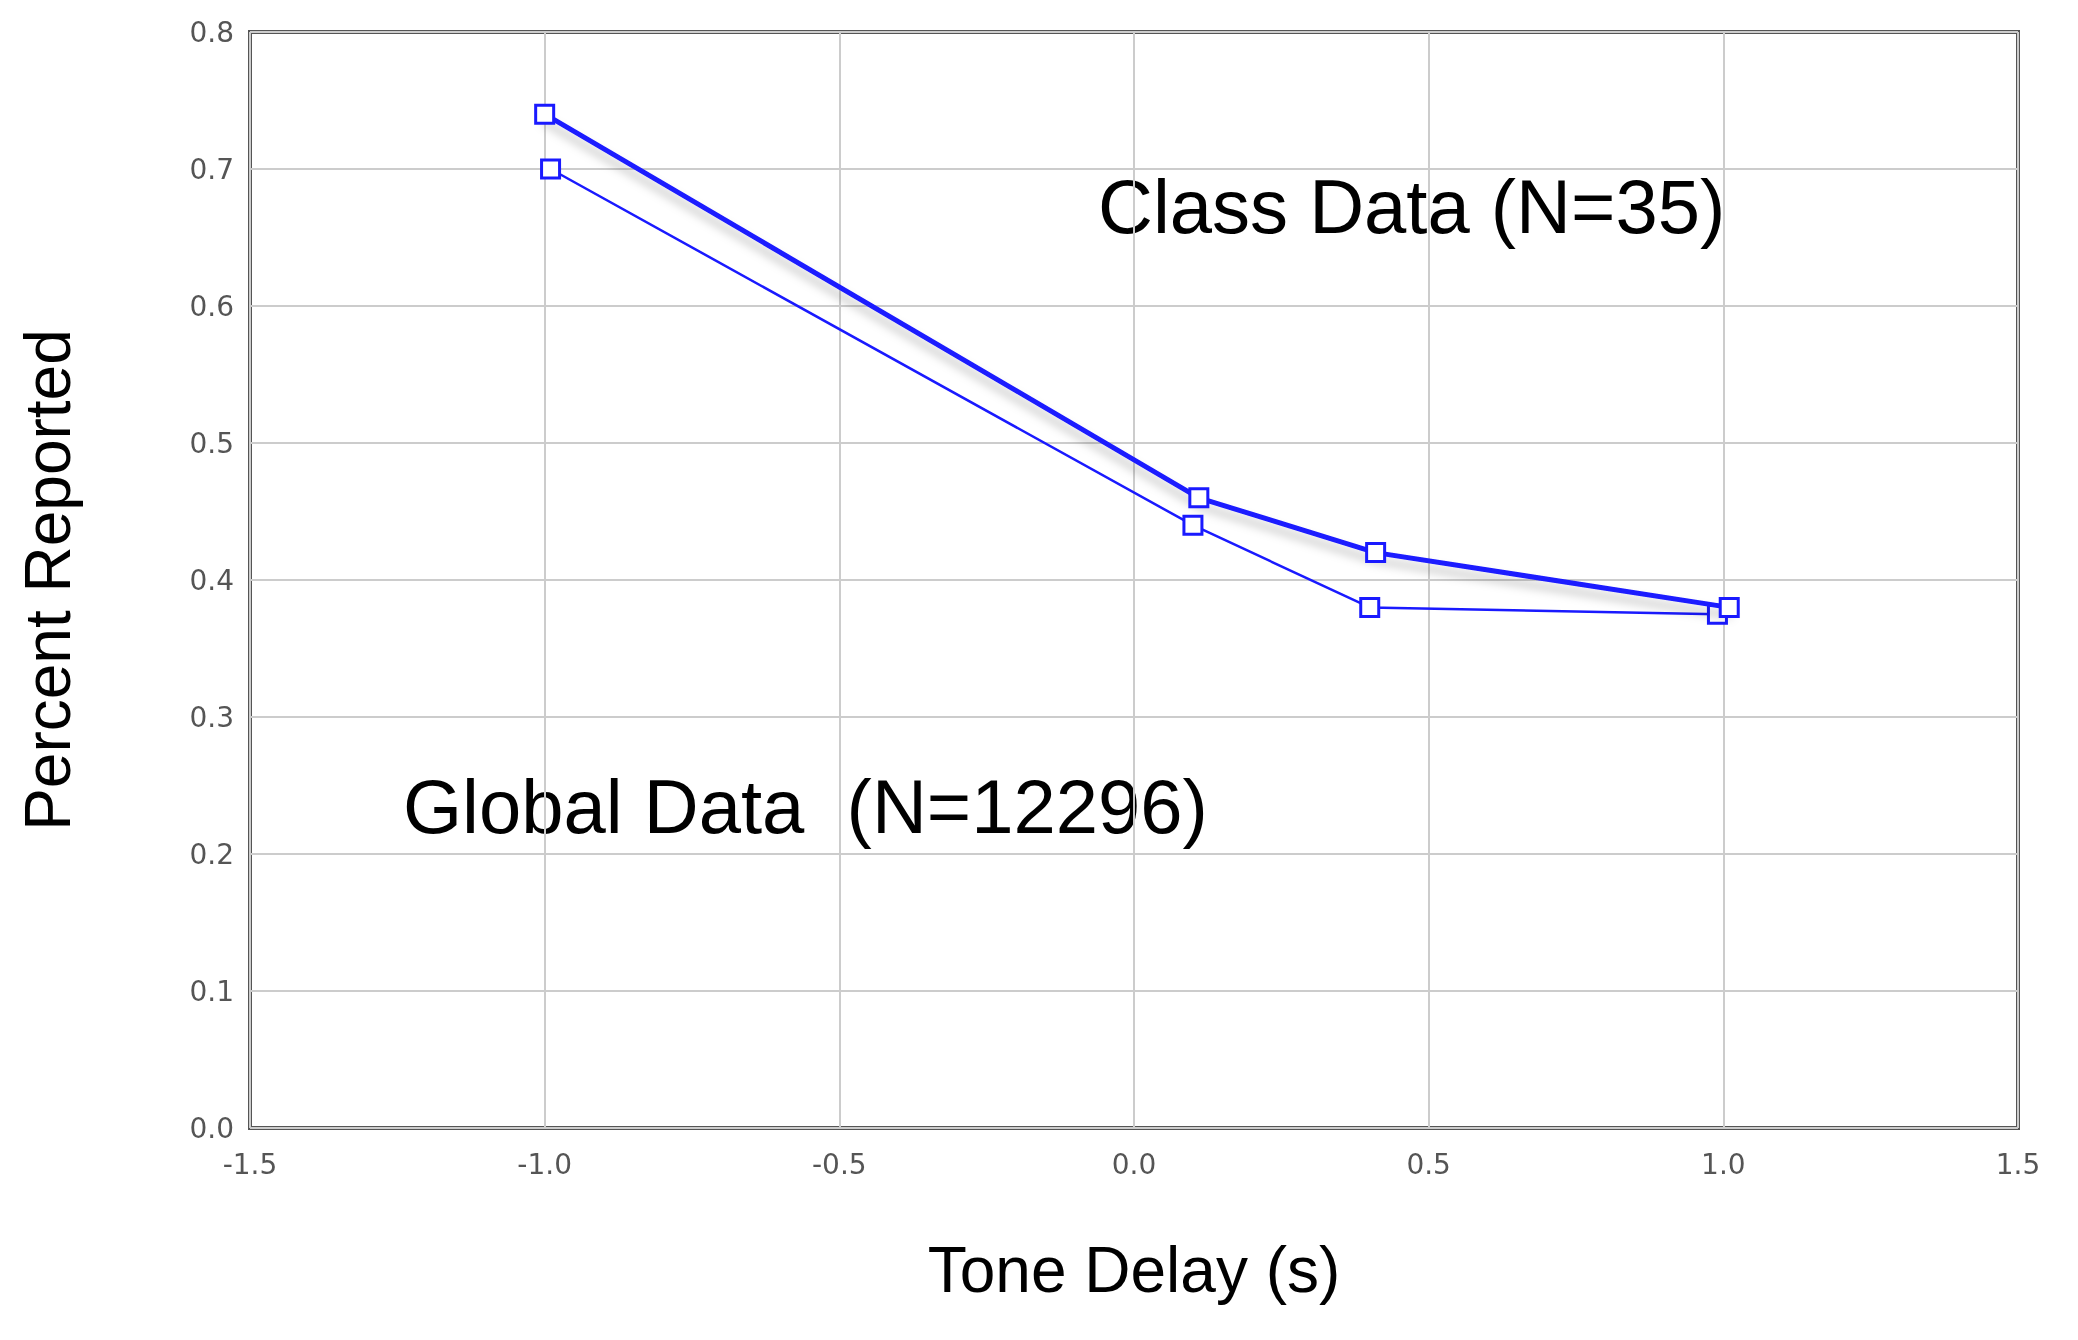 The height and width of the screenshot is (1340, 2078). I want to click on x-tick-label: 1.5, so click(2018, 1164).